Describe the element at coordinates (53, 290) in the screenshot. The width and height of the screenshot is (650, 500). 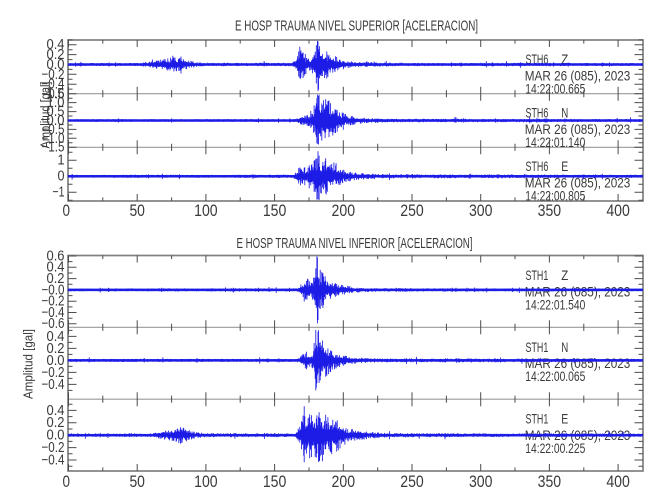
I see `svg-text: −0.0` at that location.